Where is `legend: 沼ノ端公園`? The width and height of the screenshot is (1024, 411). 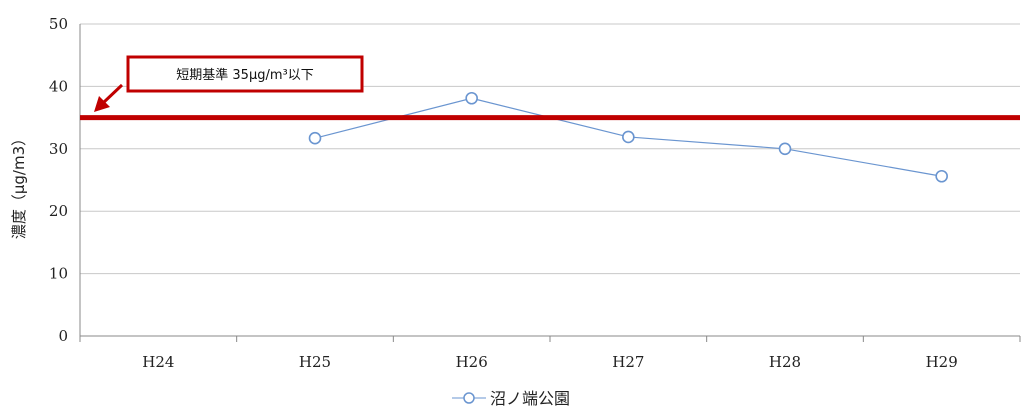 legend: 沼ノ端公園 is located at coordinates (511, 398).